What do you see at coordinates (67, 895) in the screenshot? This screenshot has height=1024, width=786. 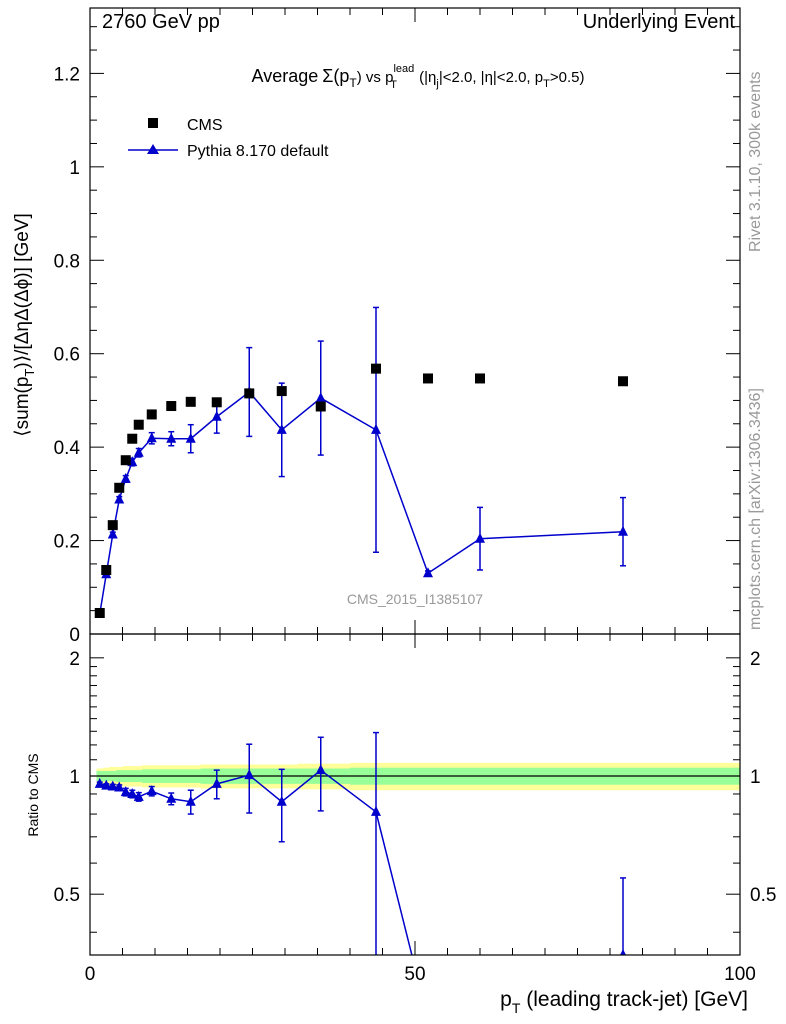 I see `ratio-tick-label: 0.5` at bounding box center [67, 895].